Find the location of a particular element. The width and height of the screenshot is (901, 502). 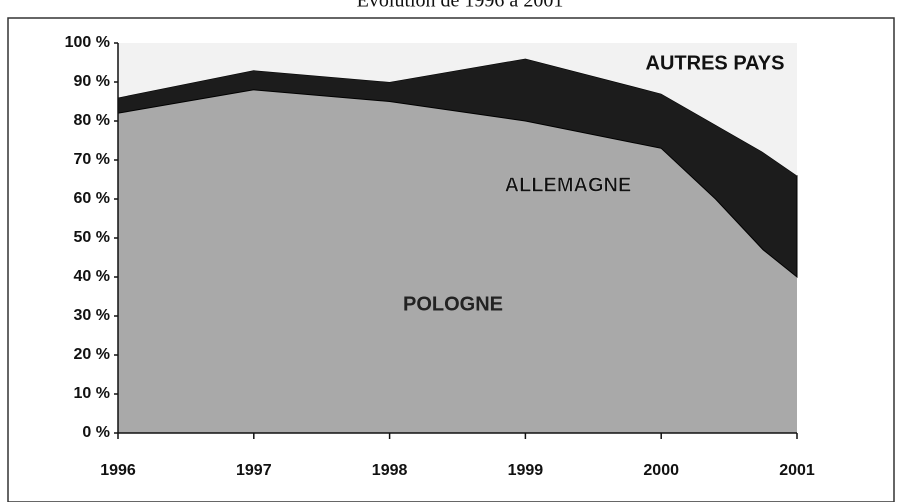

series-label: AUTRES PAYS is located at coordinates (715, 63).